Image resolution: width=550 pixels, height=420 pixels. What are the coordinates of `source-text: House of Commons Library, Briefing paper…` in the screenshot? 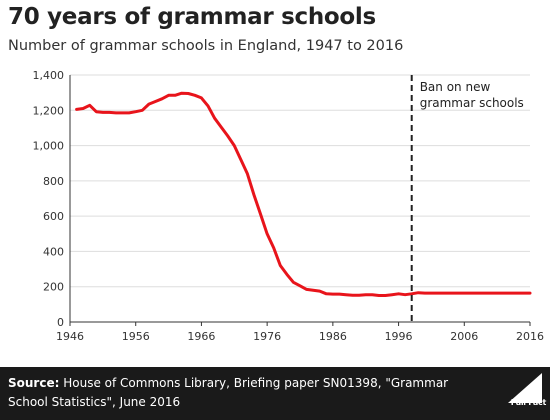 It's located at (228, 392).